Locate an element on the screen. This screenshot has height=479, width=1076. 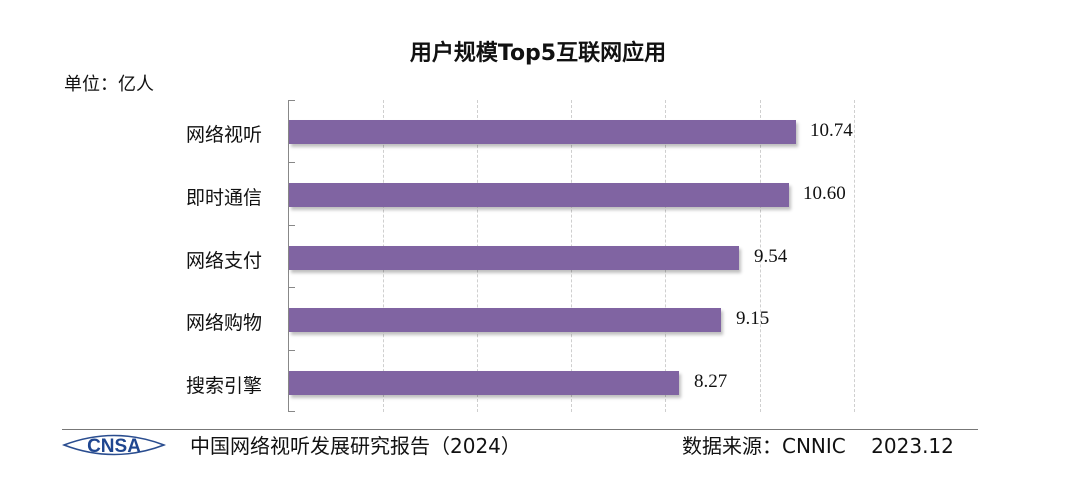
bar-value: 10.74 is located at coordinates (831, 130).